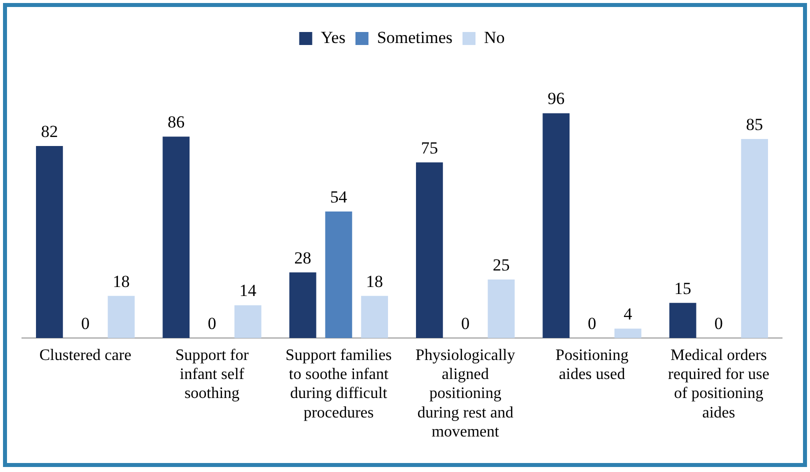  I want to click on data-label: 15, so click(683, 288).